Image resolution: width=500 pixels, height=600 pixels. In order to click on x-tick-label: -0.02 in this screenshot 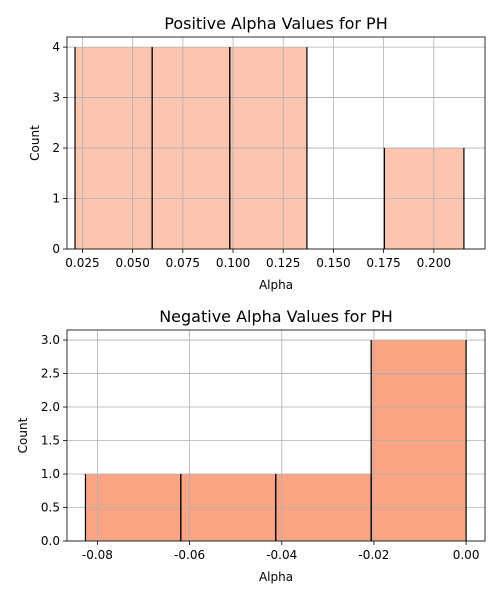, I will do `click(373, 555)`.